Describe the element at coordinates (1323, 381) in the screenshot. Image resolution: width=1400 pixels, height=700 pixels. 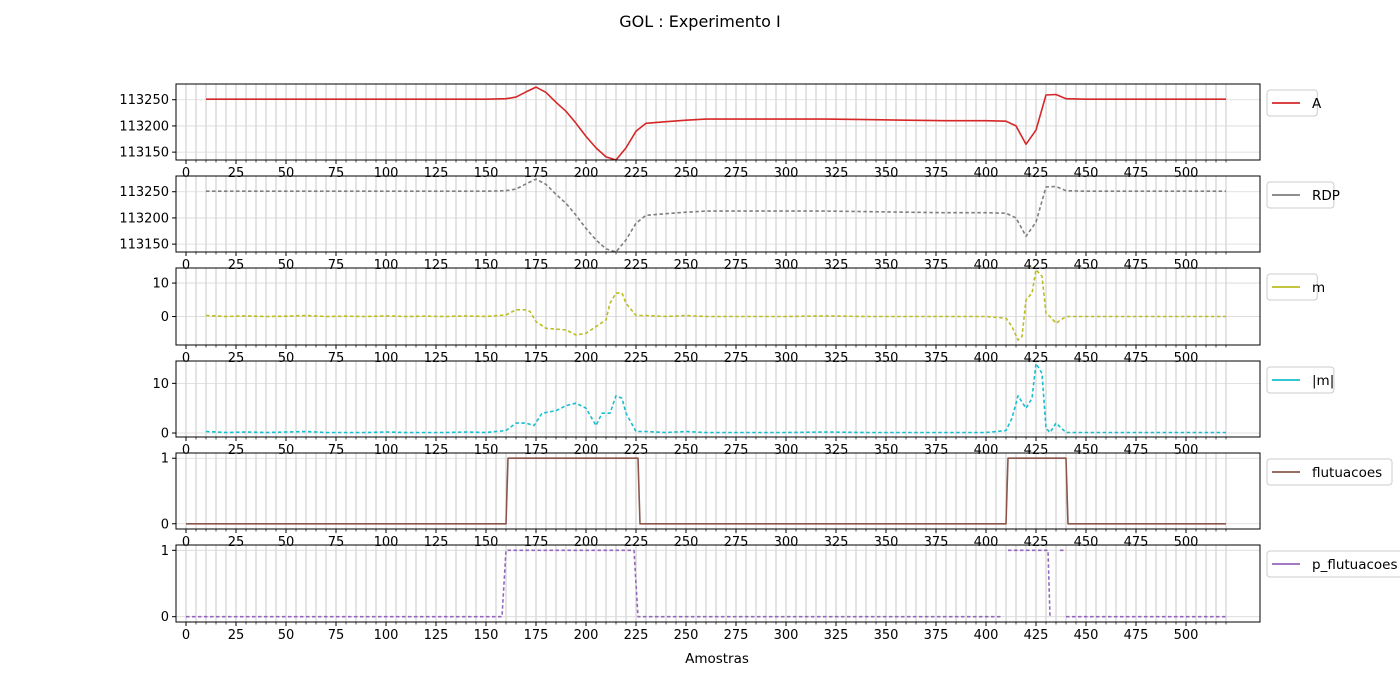
I see `legend-label: |m|` at that location.